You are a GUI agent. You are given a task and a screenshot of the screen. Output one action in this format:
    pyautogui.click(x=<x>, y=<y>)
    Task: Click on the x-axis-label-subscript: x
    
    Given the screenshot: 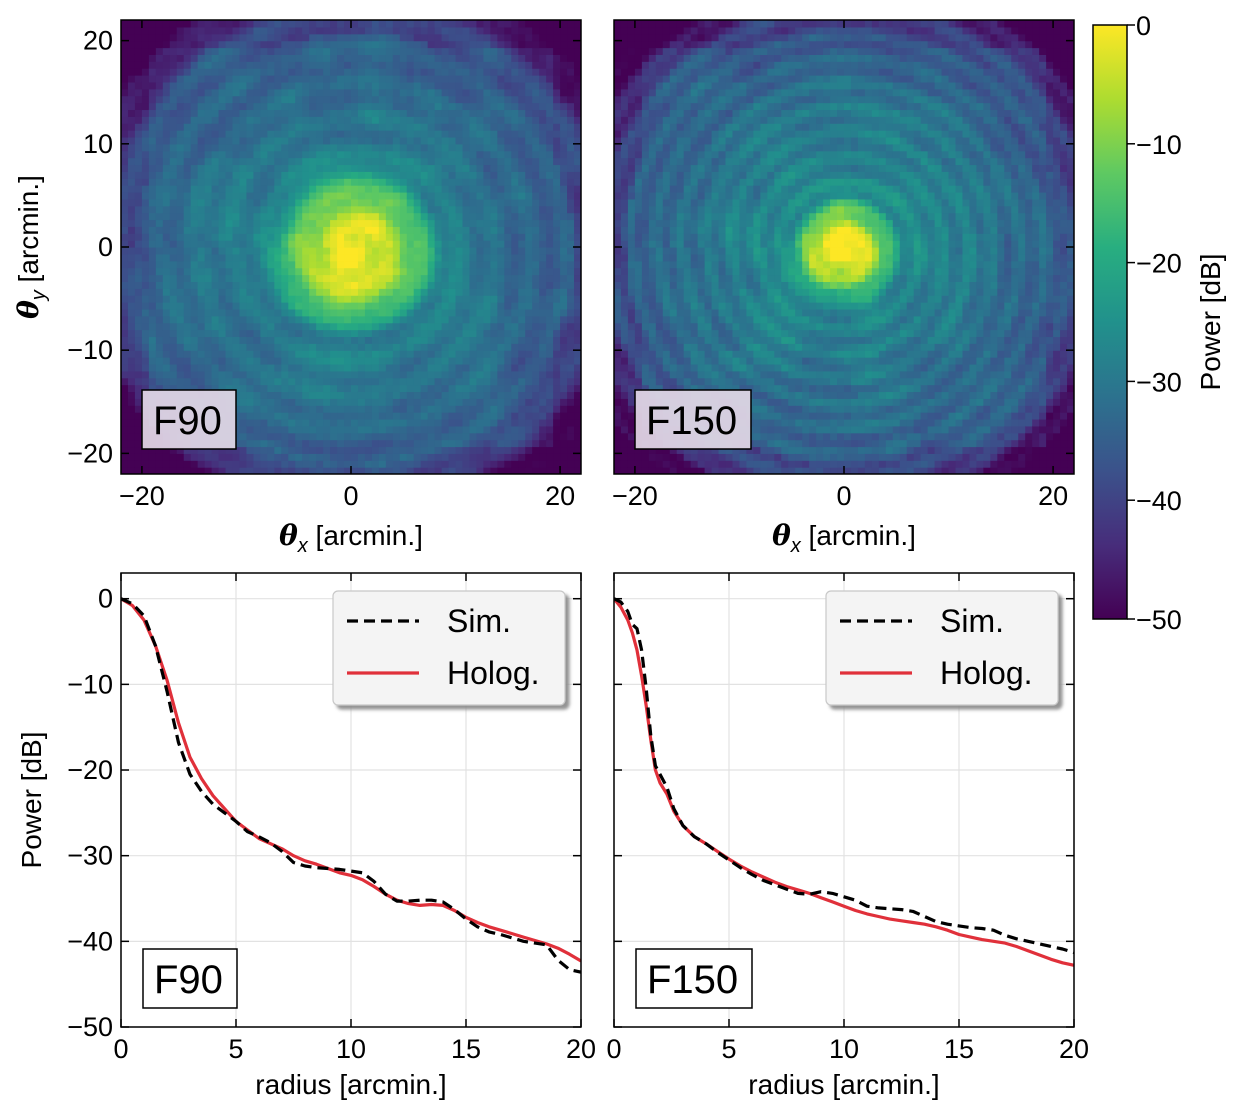 What is the action you would take?
    pyautogui.click(x=303, y=546)
    